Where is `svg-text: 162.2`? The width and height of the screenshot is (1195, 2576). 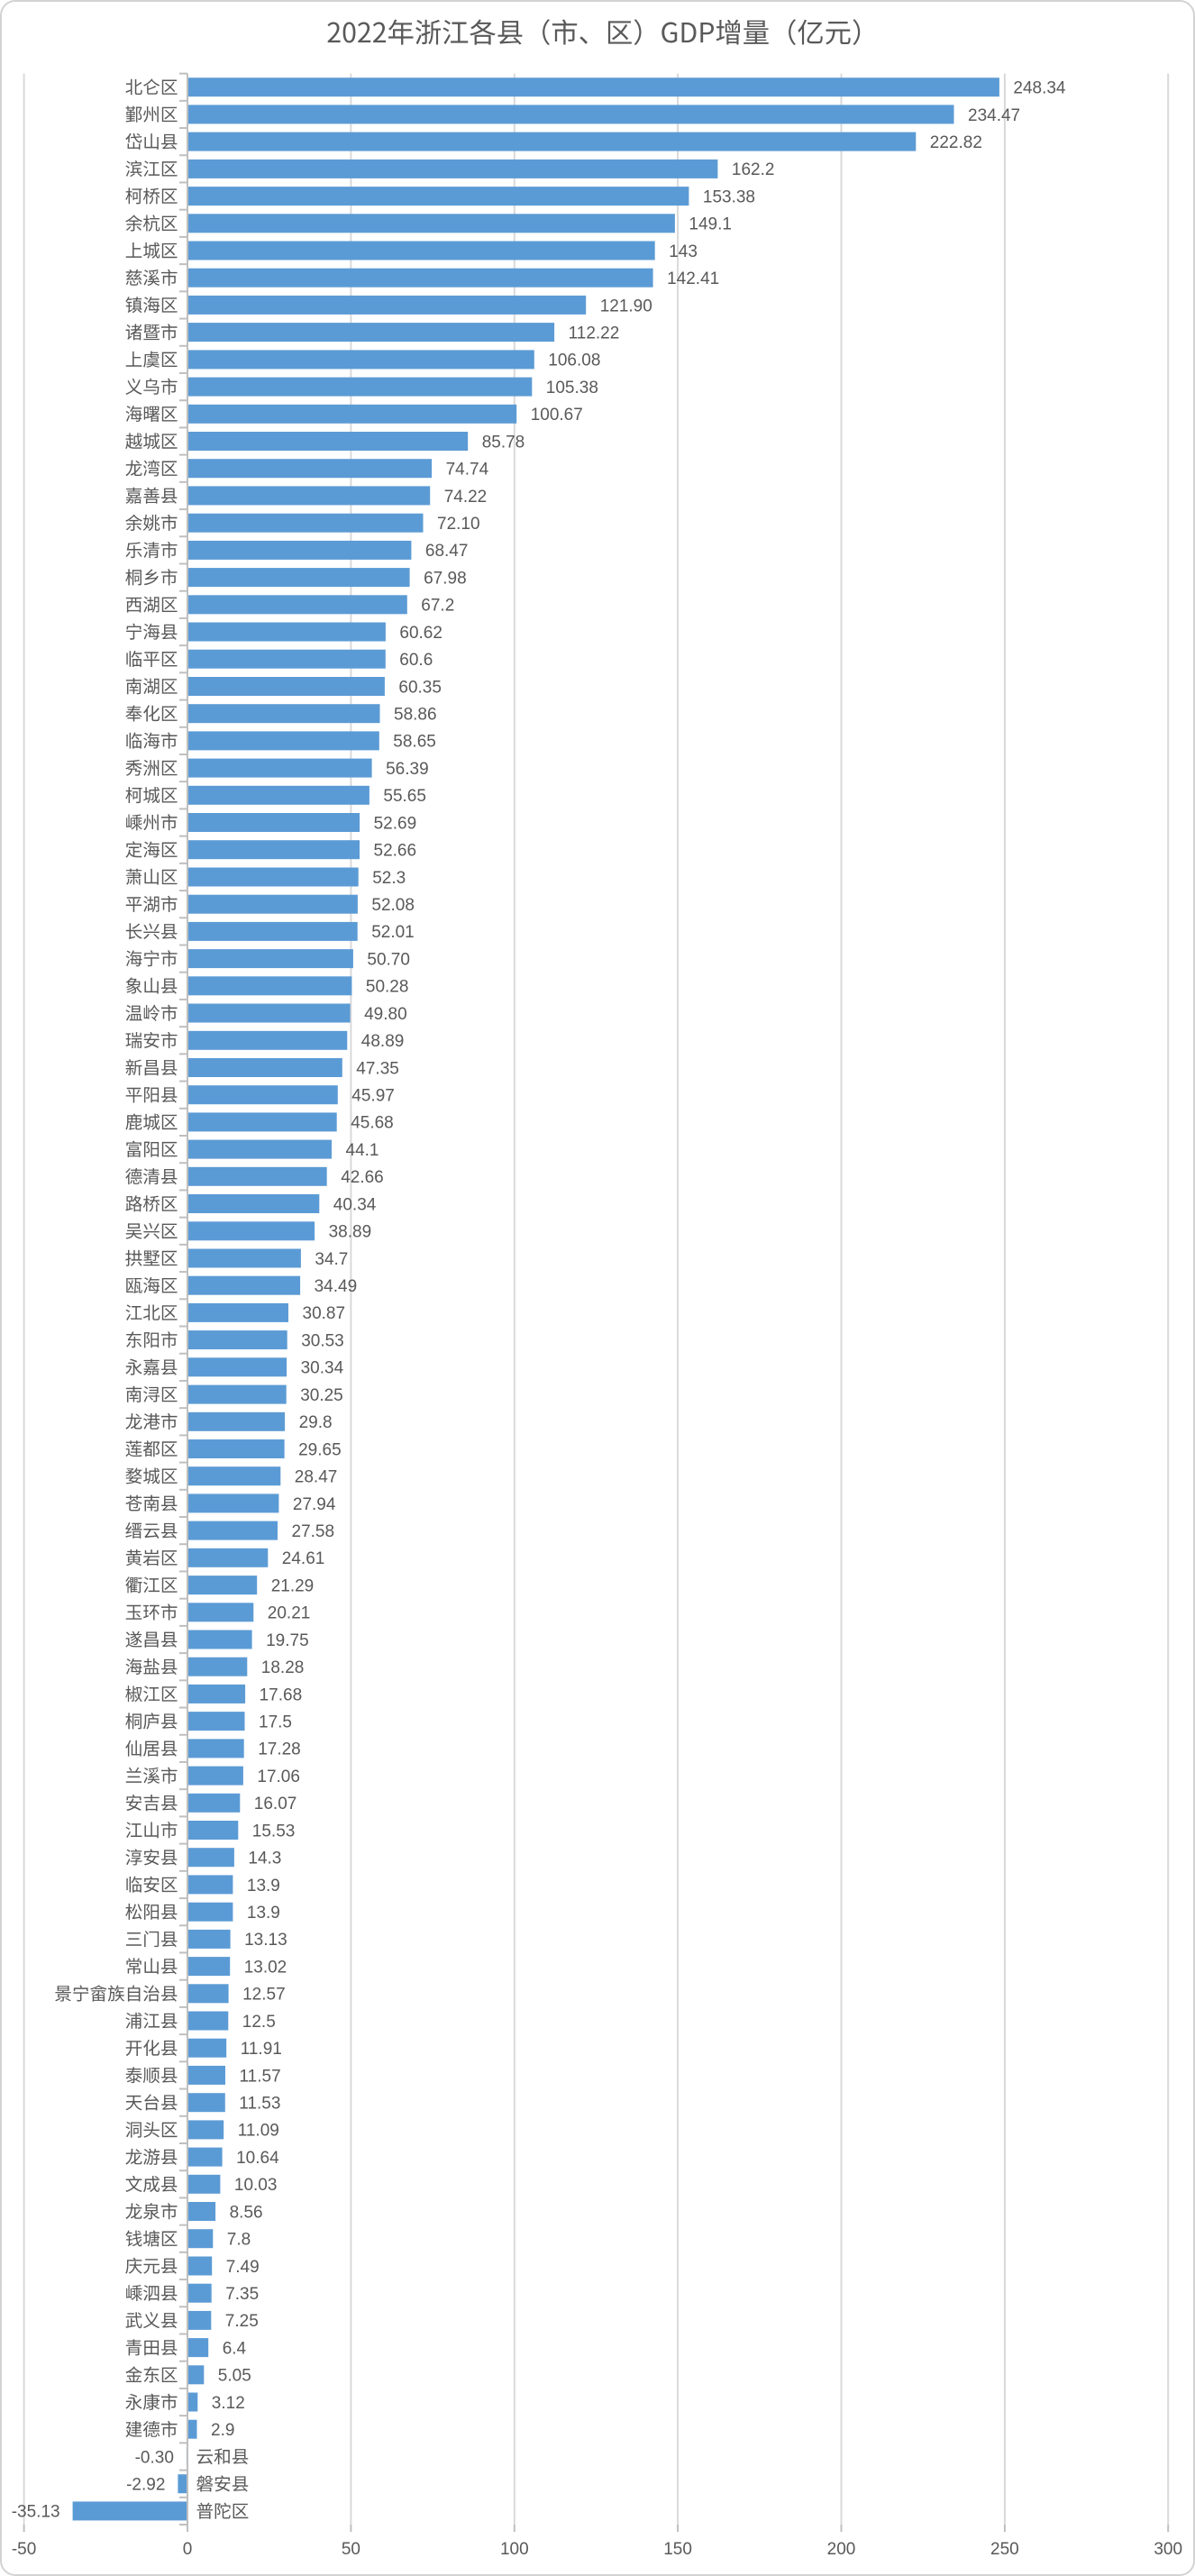 svg-text: 162.2 is located at coordinates (754, 170).